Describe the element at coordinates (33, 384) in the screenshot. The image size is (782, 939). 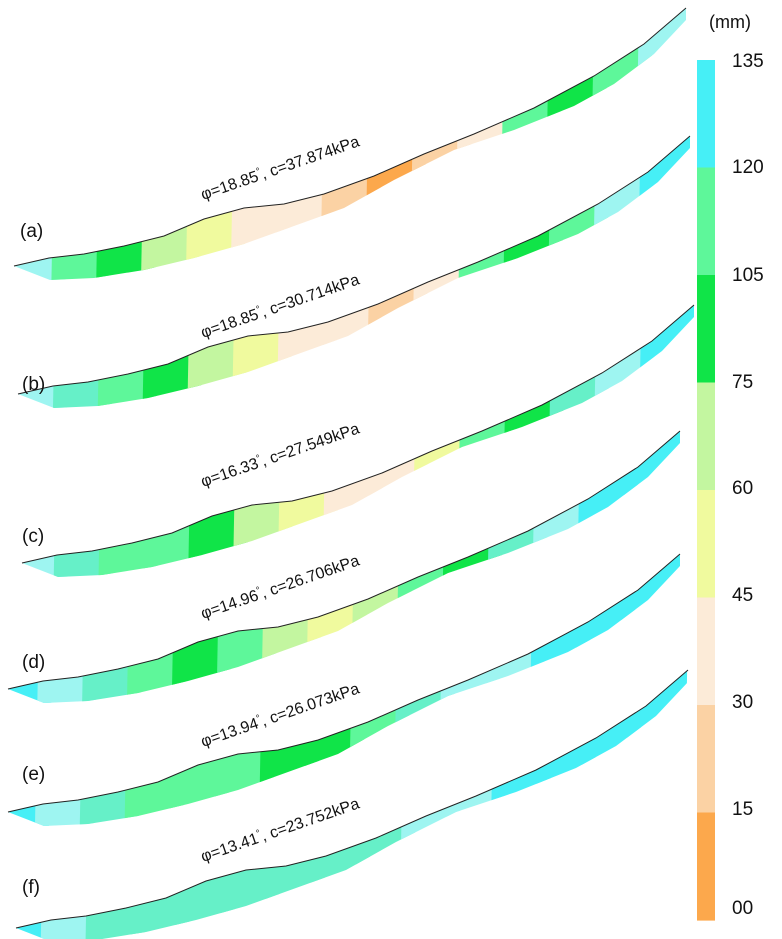
I see `panel-label: (b)` at that location.